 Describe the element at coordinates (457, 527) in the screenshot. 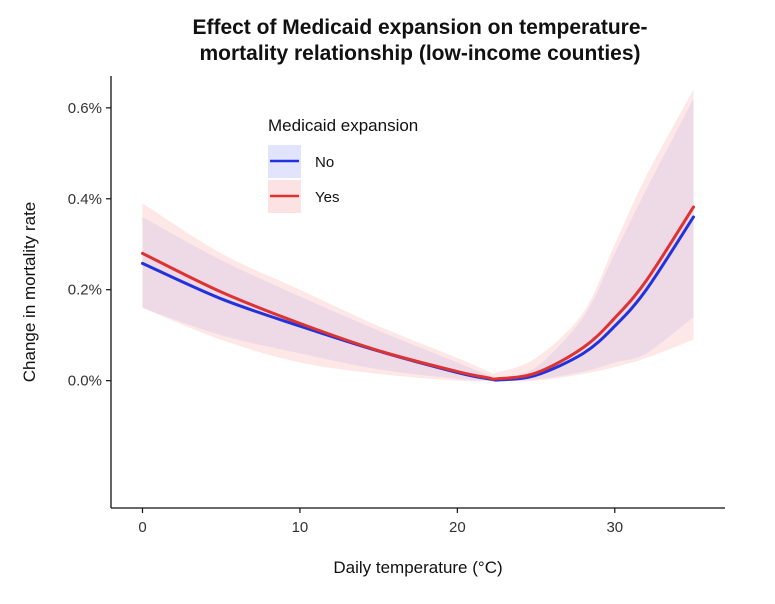

I see `x-tick-label: 20` at that location.